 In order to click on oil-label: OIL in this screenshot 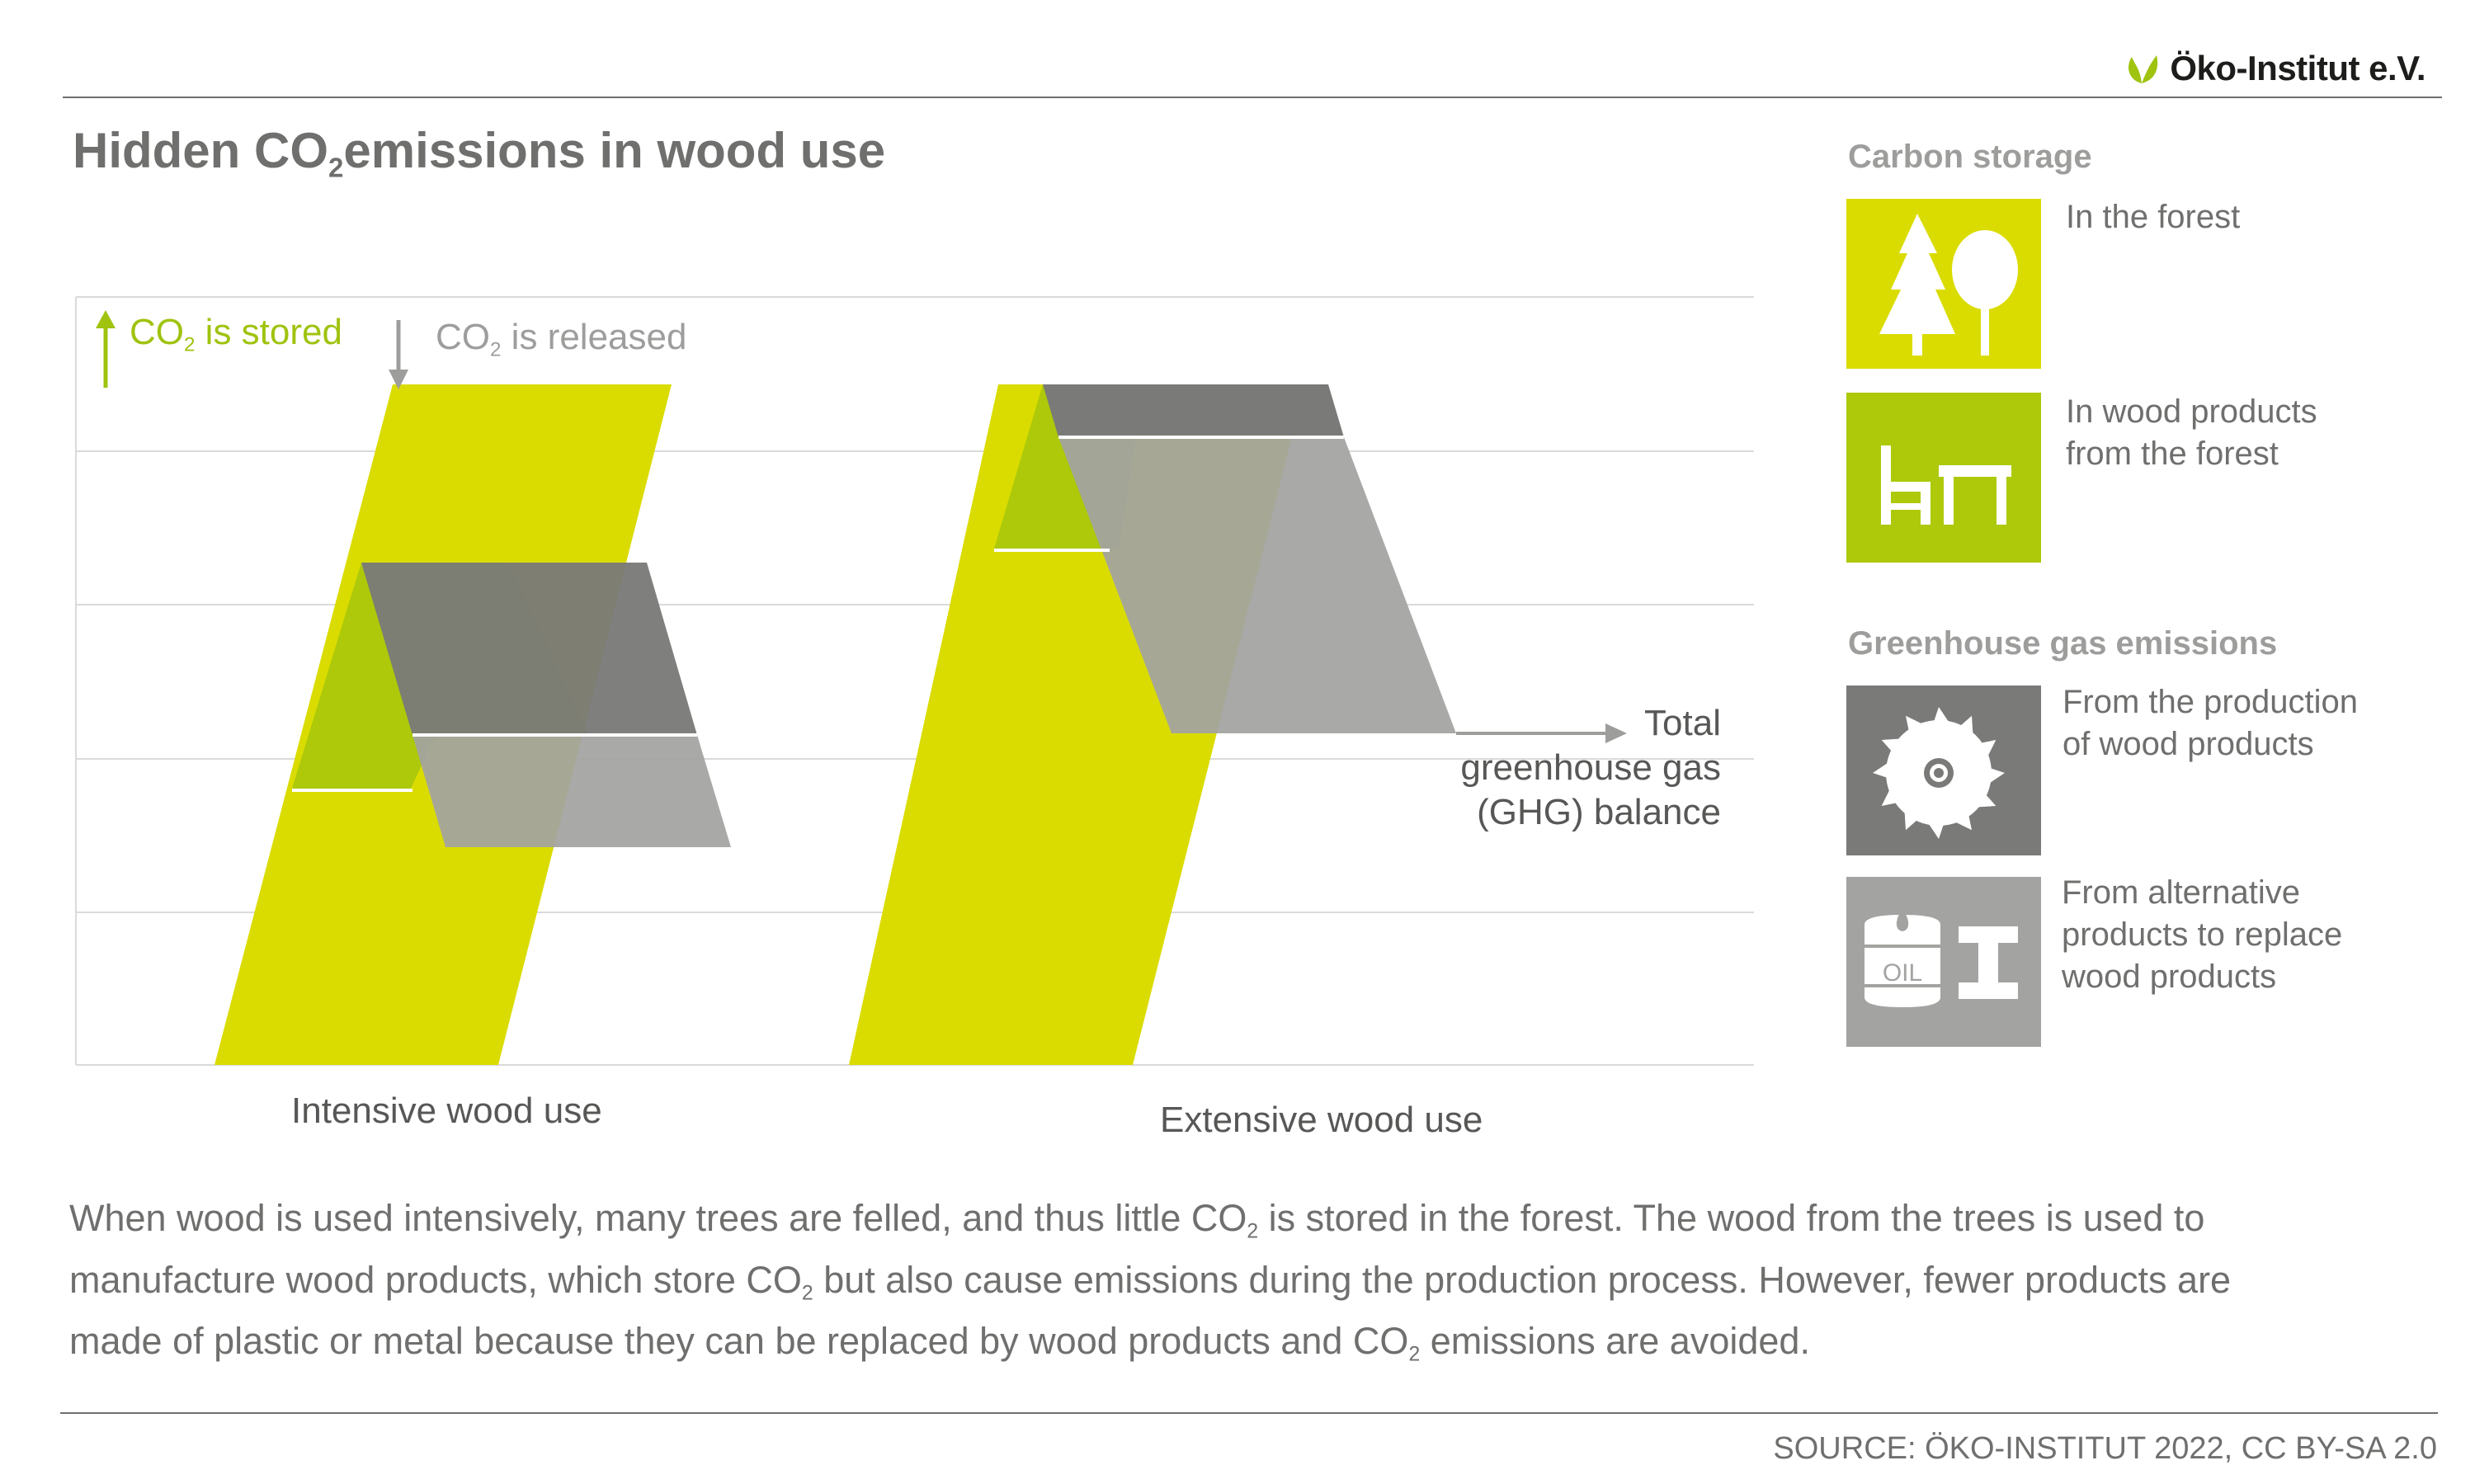, I will do `click(1902, 973)`.